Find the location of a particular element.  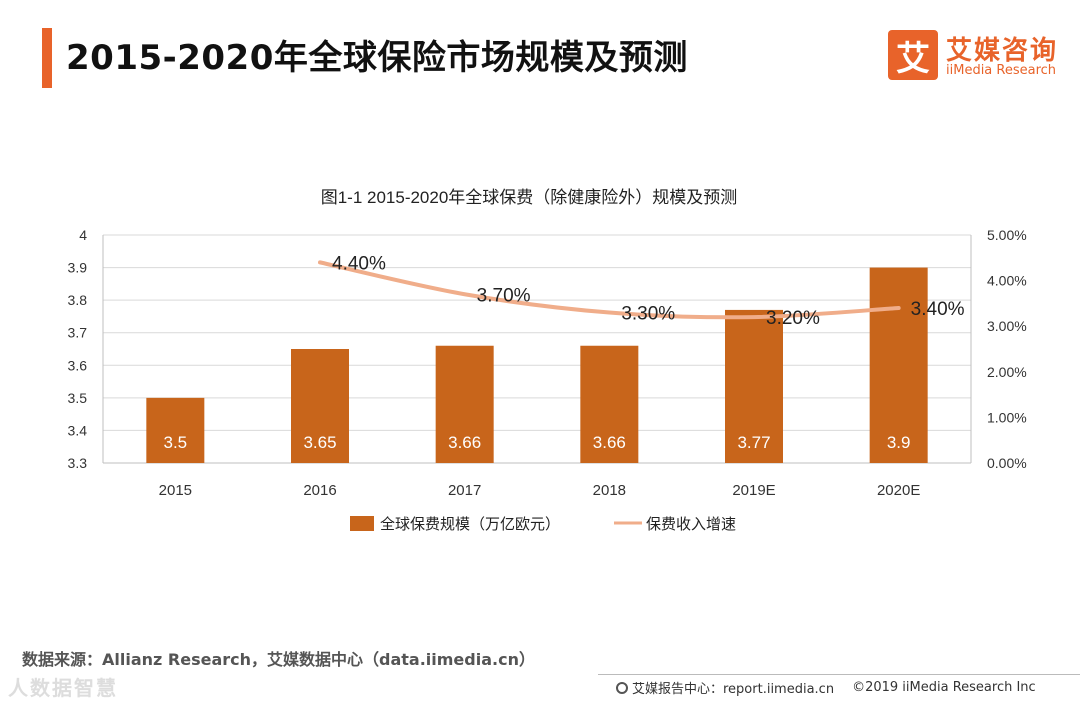

y-right-tick-label: 5.00% is located at coordinates (1007, 235).